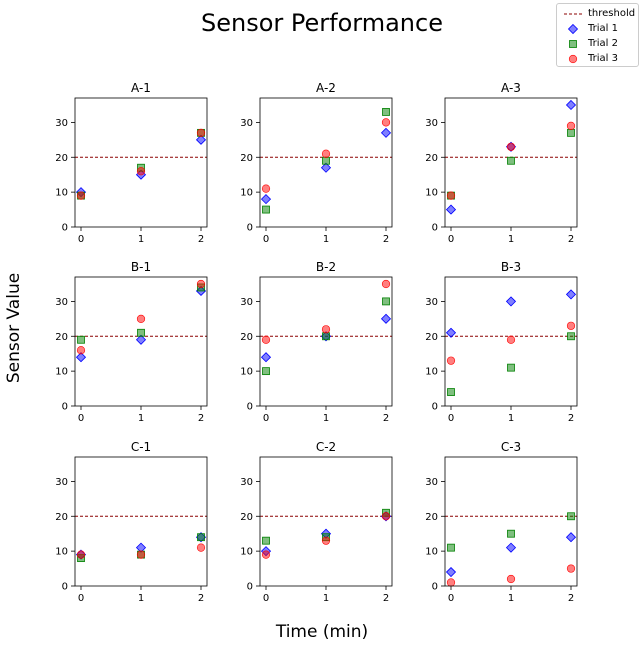  Describe the element at coordinates (597, 35) in the screenshot. I see `legend: threshold Trial 1 Trial 2 Trial 3` at that location.